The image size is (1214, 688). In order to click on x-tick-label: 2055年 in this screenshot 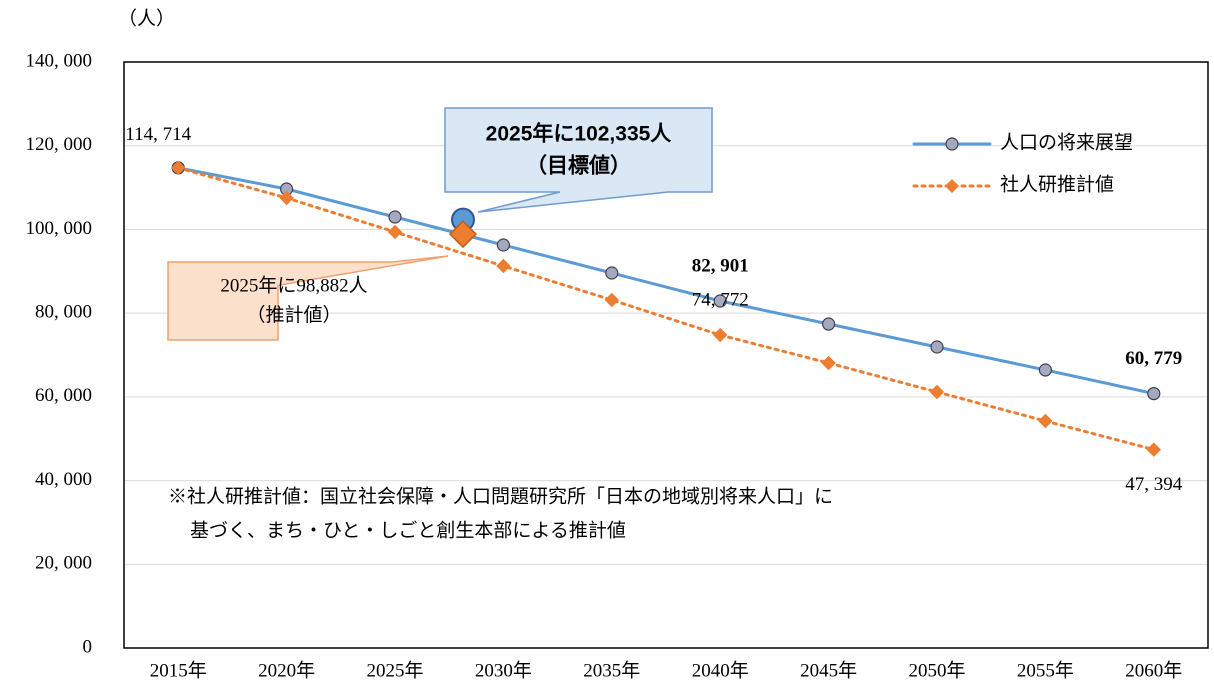, I will do `click(1045, 670)`.